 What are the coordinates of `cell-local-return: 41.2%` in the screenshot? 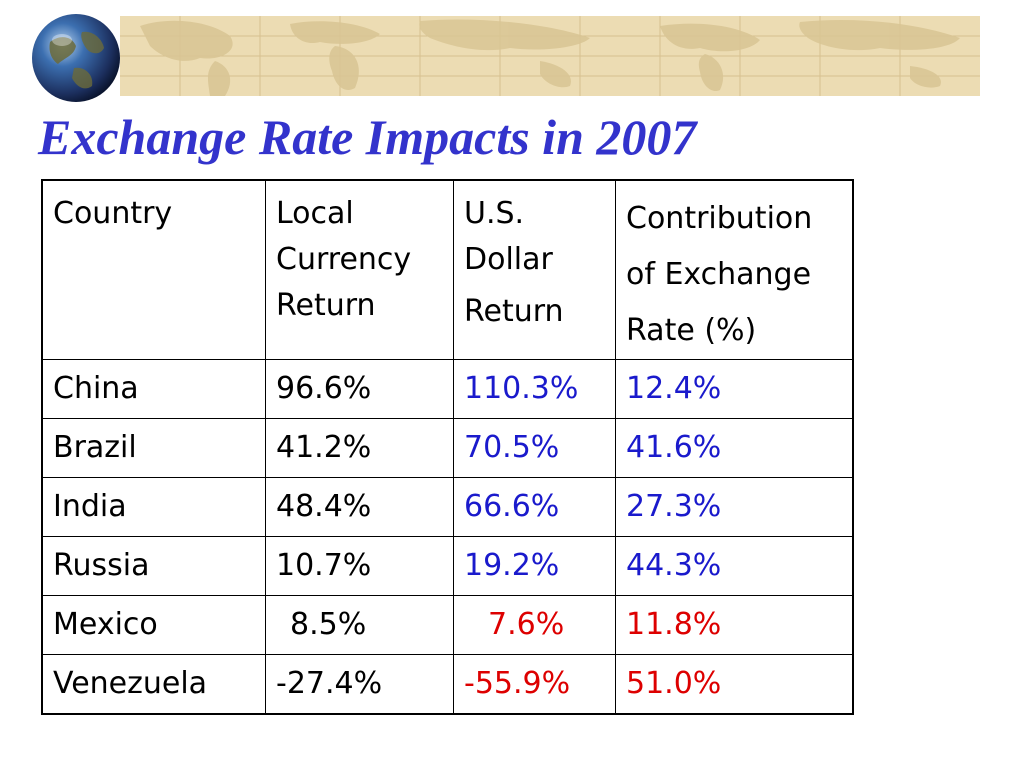 It's located at (359, 448).